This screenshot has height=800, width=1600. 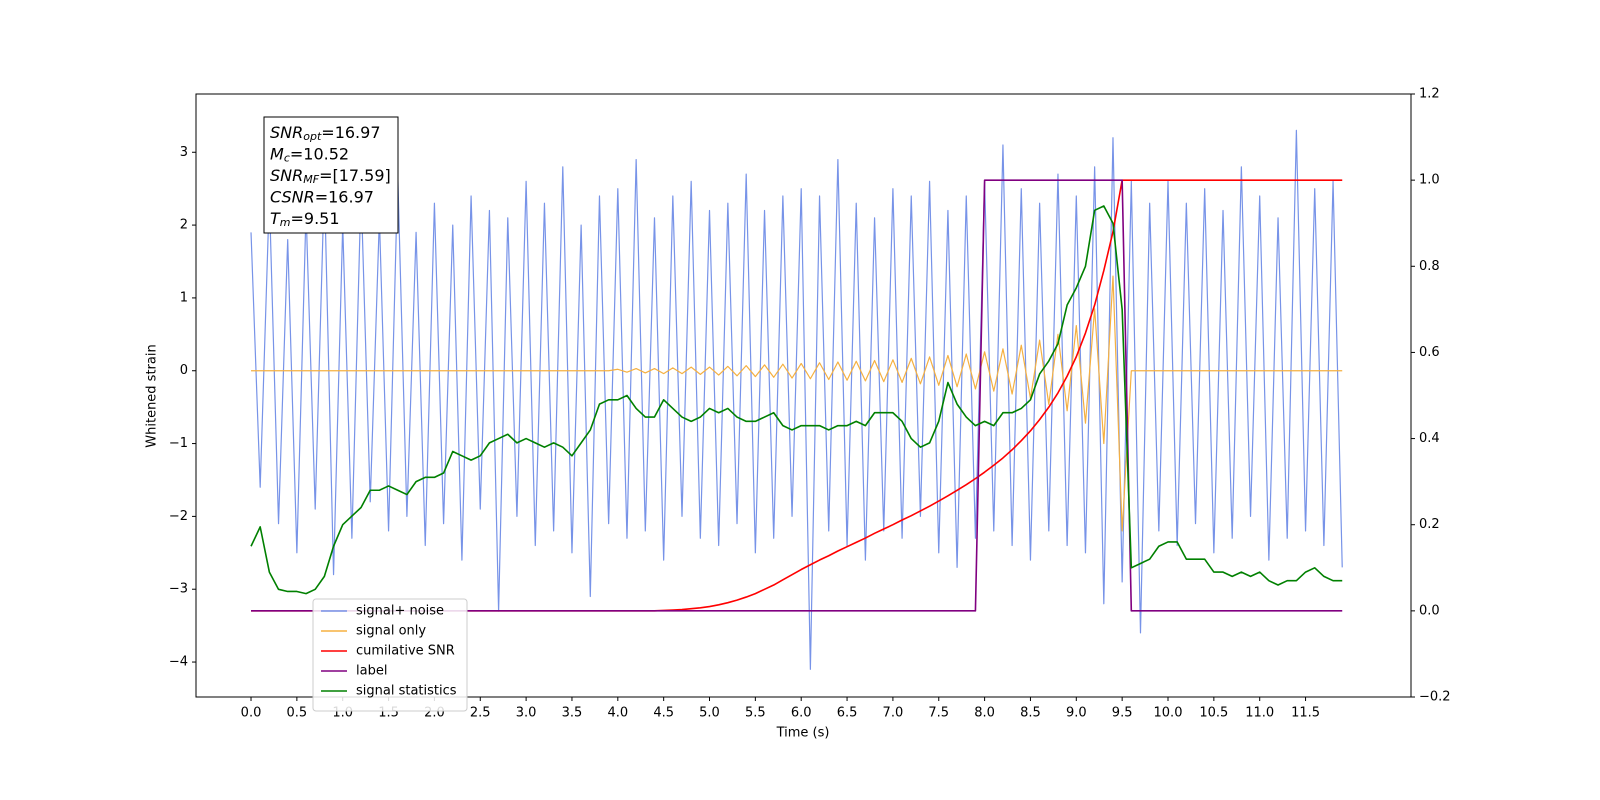 I want to click on legend-label: cumilative SNR, so click(x=405, y=651).